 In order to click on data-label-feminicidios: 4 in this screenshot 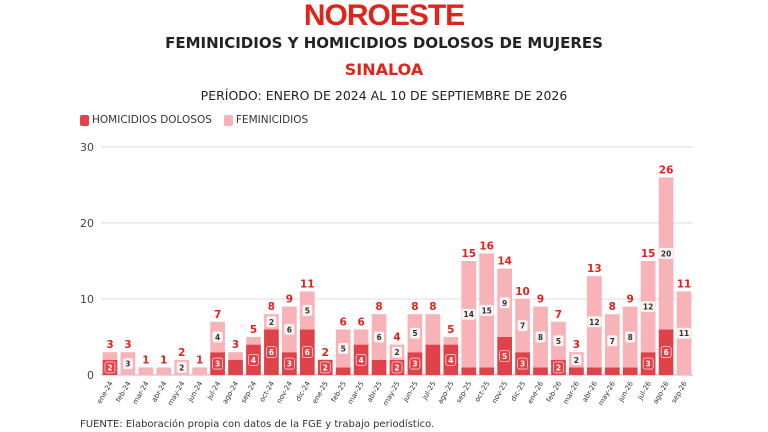, I will do `click(217, 337)`.